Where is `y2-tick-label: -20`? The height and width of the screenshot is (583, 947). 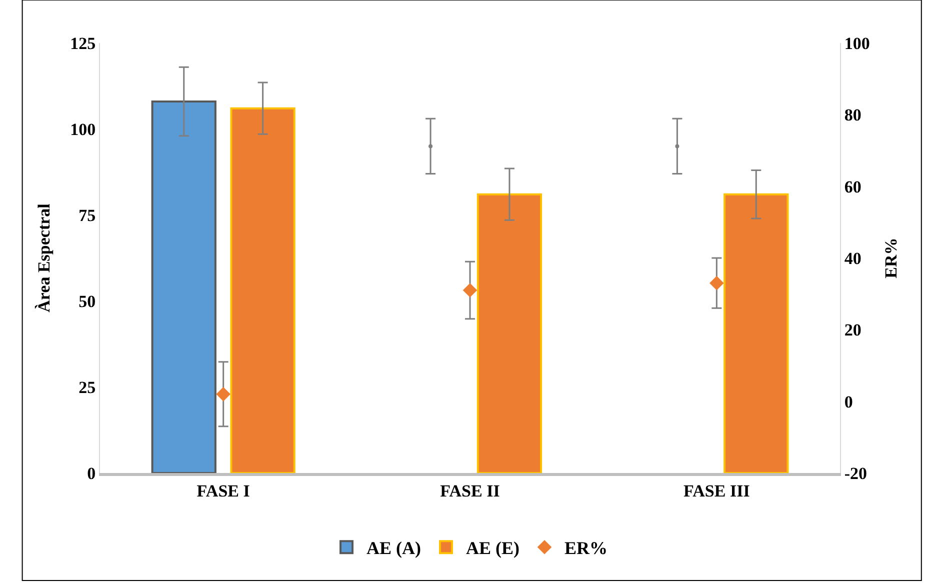 y2-tick-label: -20 is located at coordinates (856, 473).